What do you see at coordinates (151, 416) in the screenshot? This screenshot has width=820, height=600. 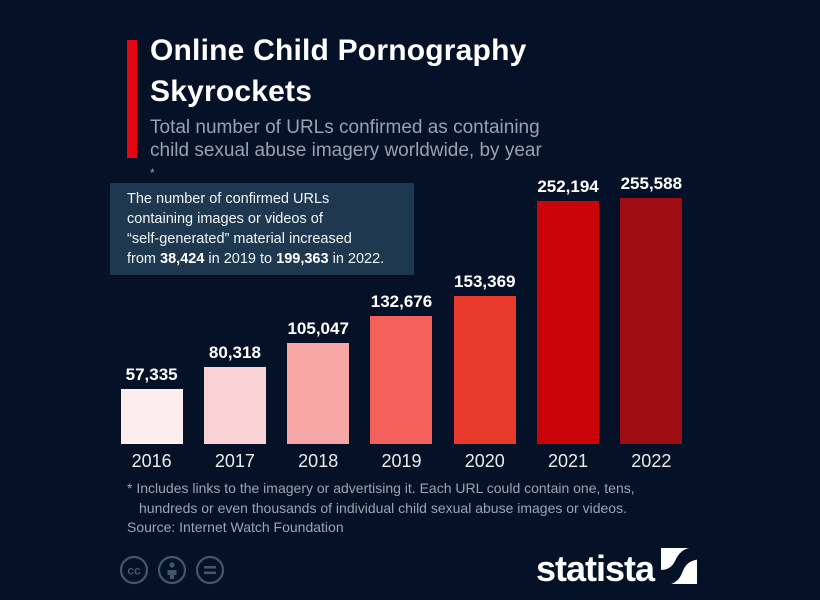 I see `bar-2016` at bounding box center [151, 416].